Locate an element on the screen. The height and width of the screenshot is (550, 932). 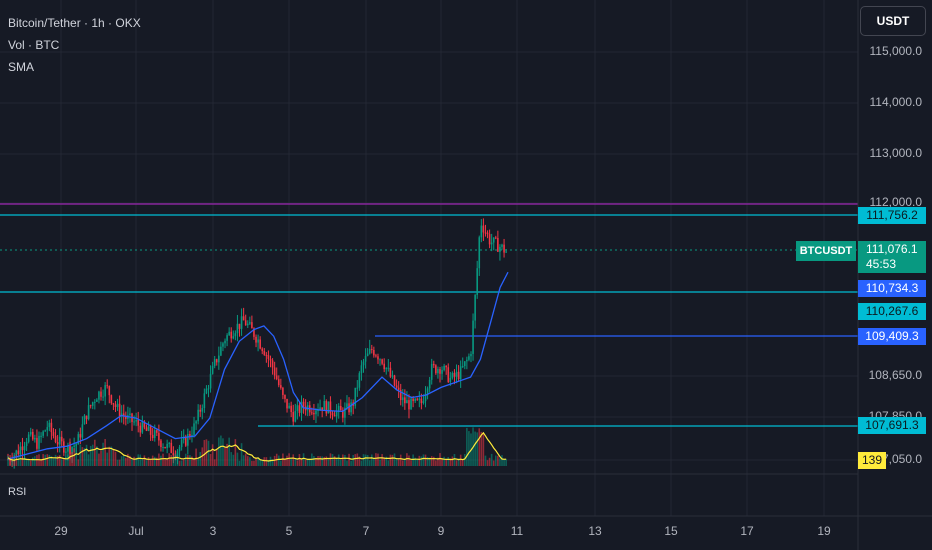
level-tag: 109,409.3 is located at coordinates (892, 336).